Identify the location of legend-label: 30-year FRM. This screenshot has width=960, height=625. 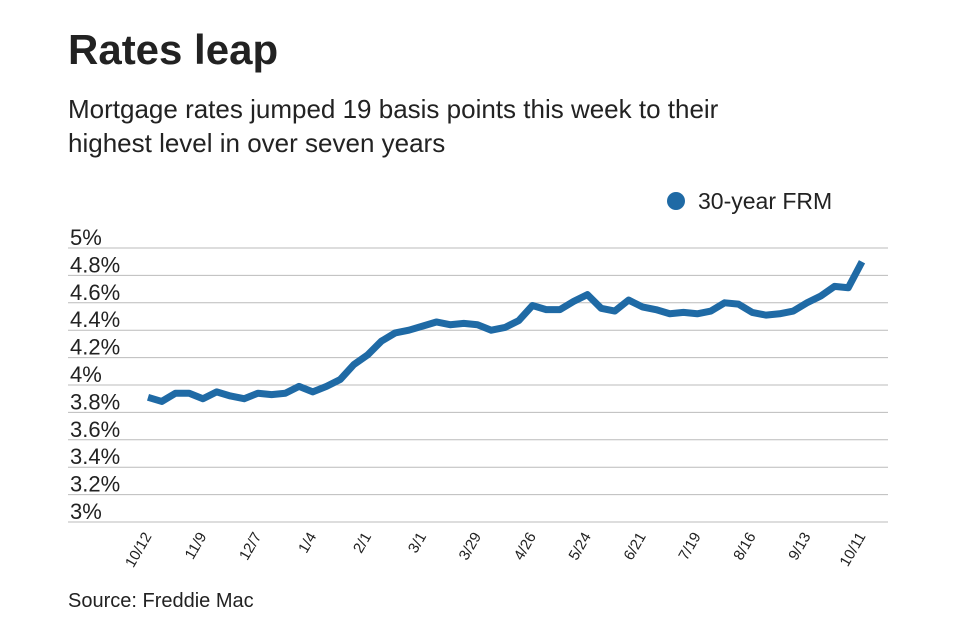
(765, 201).